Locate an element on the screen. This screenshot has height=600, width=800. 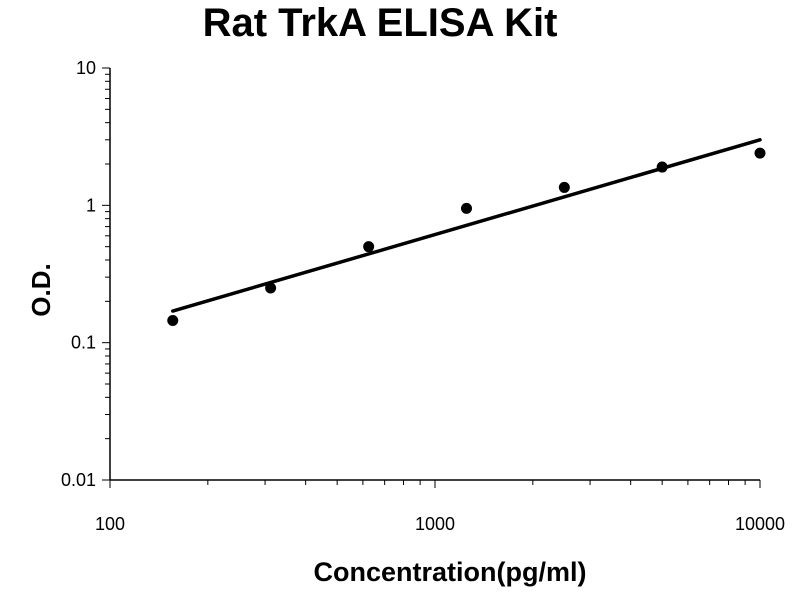
y-tick-label: 0.01 is located at coordinates (78, 480).